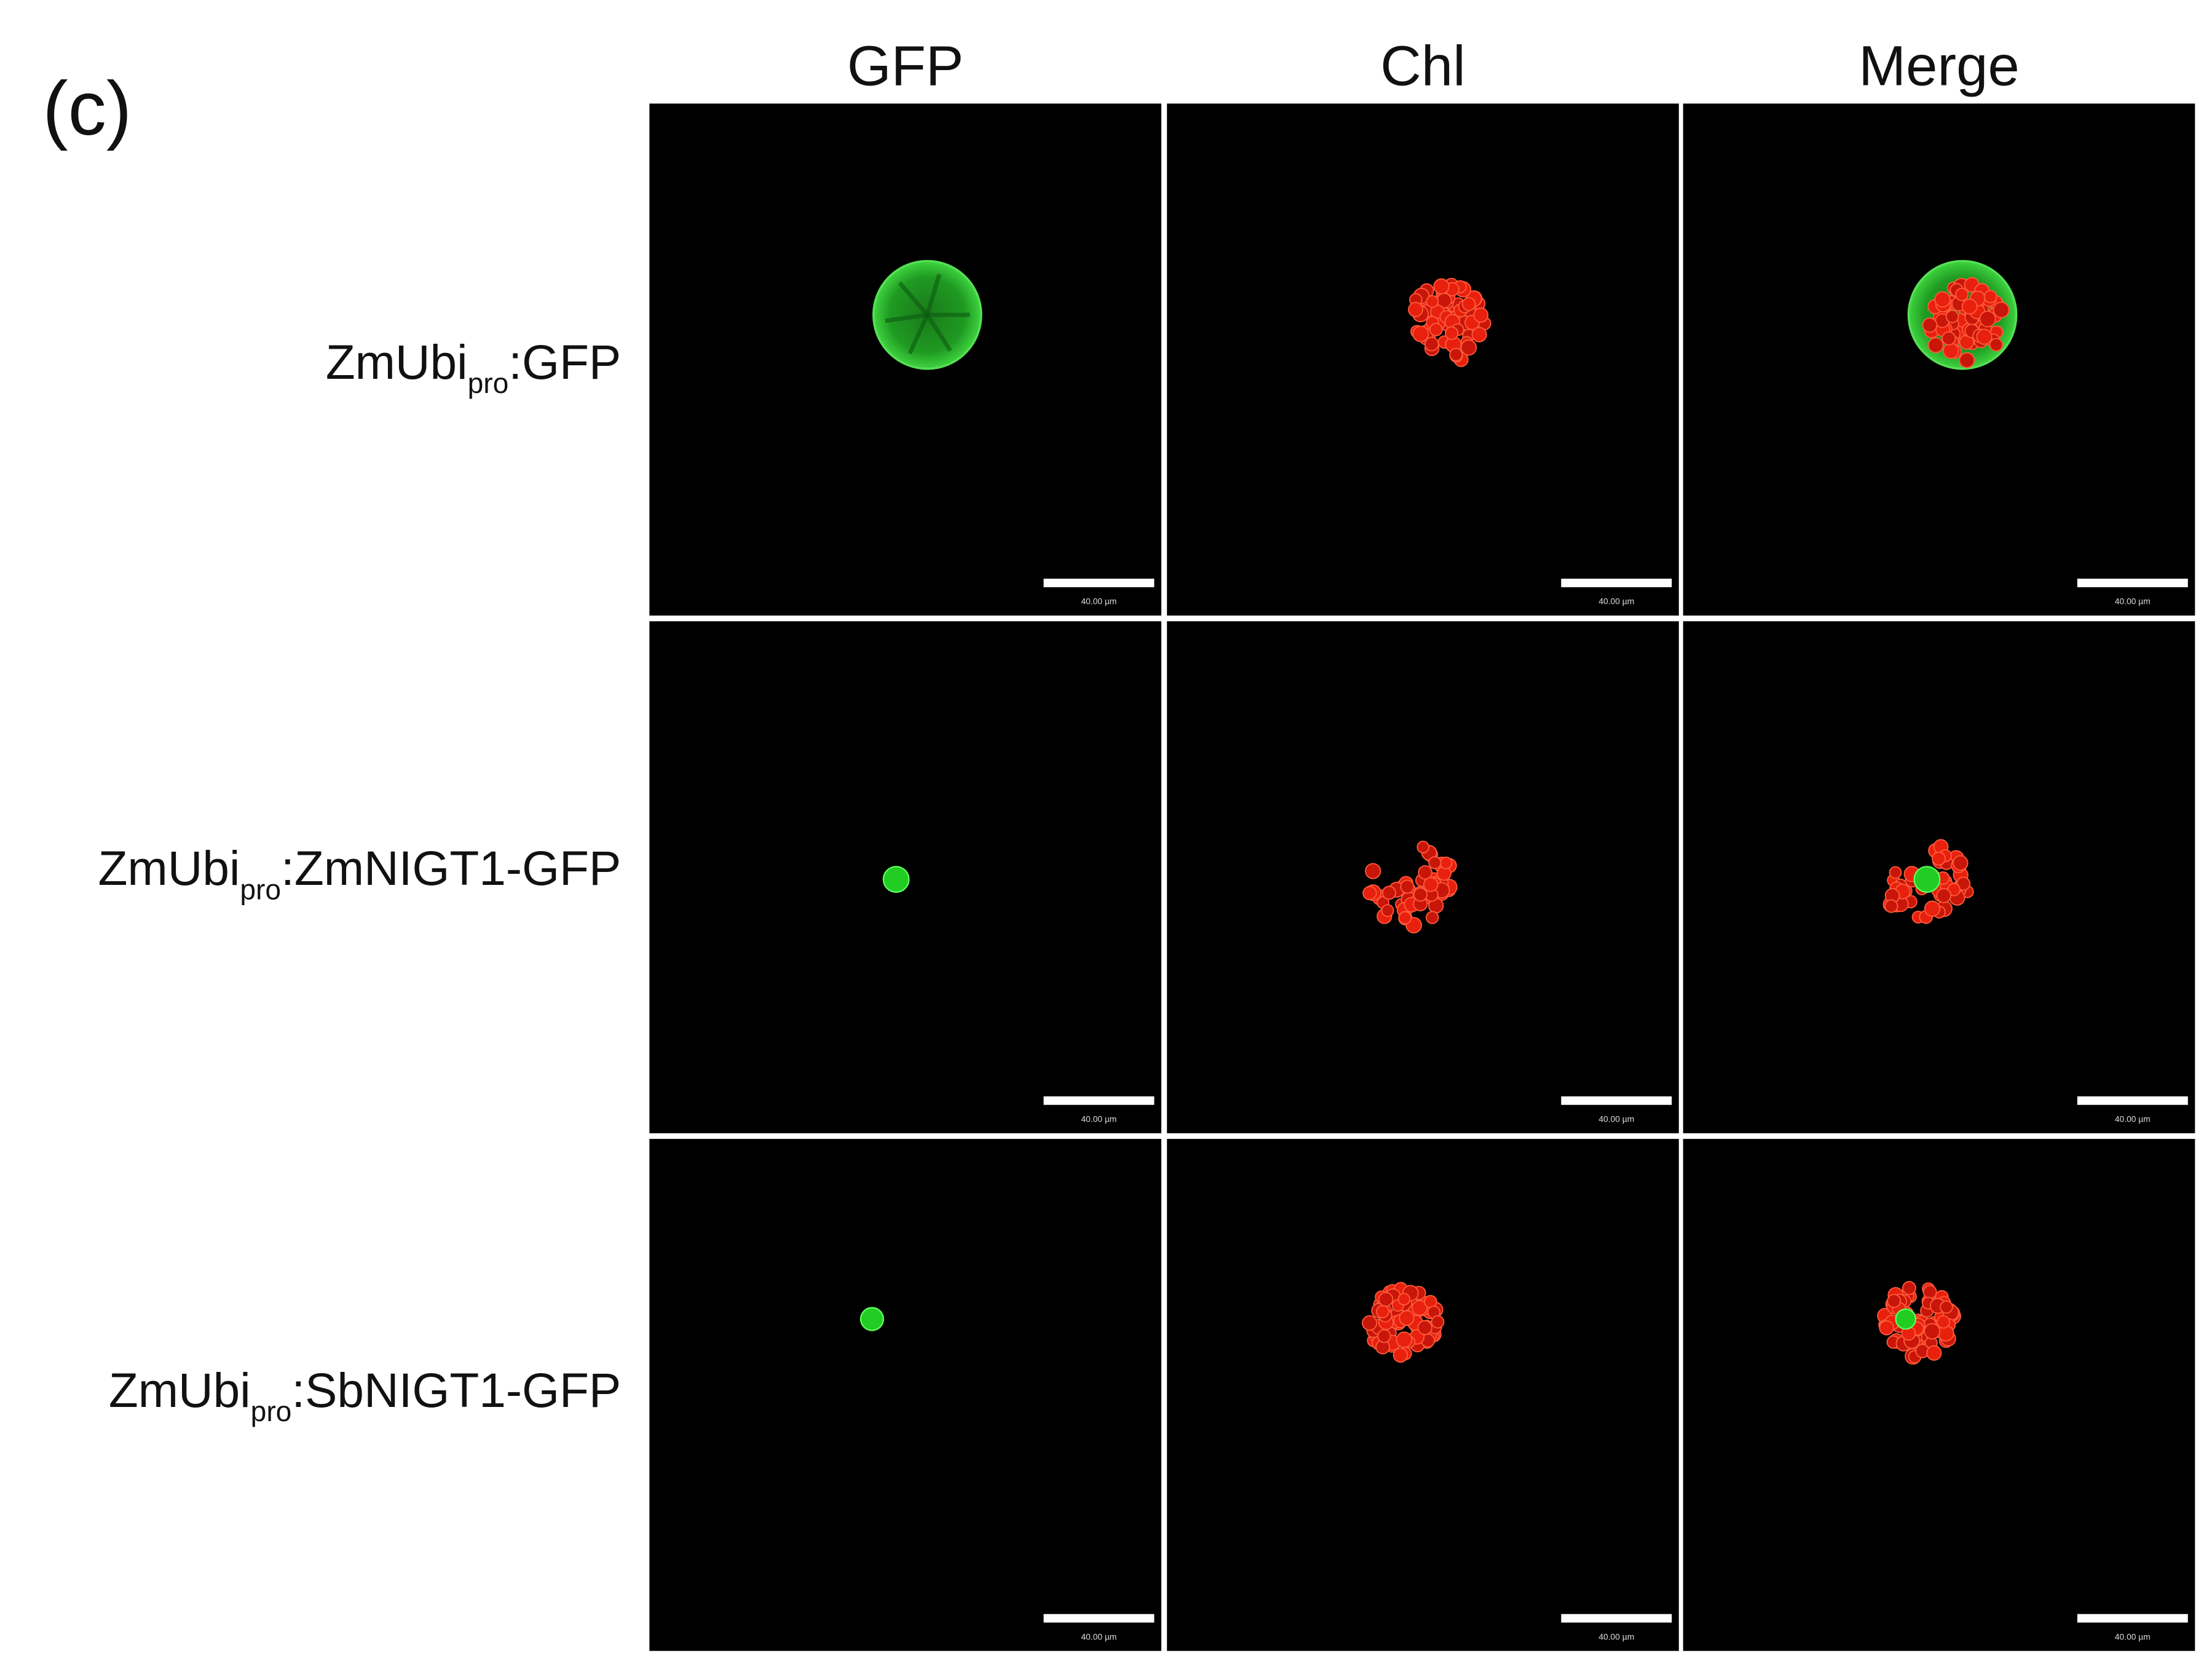  What do you see at coordinates (1939, 65) in the screenshot?
I see `column-header: Merge` at bounding box center [1939, 65].